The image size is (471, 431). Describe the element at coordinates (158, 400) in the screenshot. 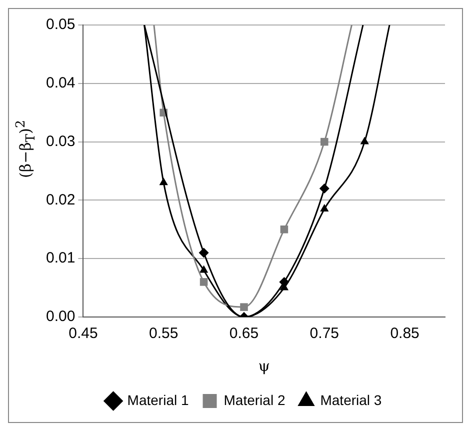

I see `legend-label: Material 1` at that location.